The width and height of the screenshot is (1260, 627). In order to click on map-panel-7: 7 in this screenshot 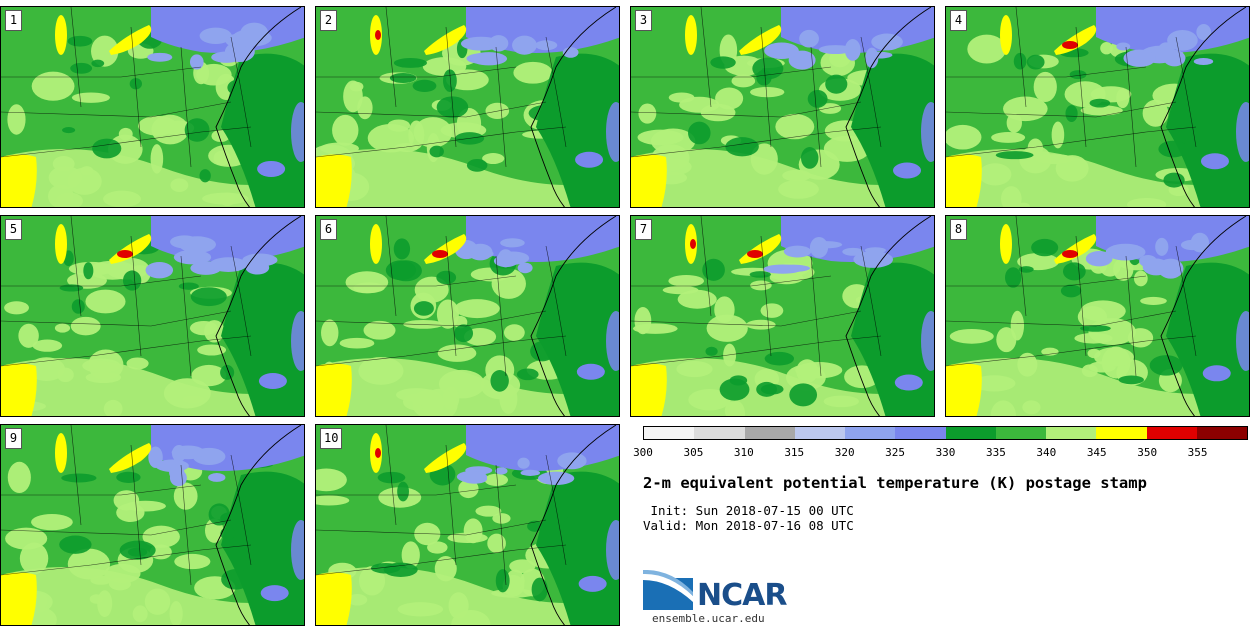, I will do `click(782, 316)`.